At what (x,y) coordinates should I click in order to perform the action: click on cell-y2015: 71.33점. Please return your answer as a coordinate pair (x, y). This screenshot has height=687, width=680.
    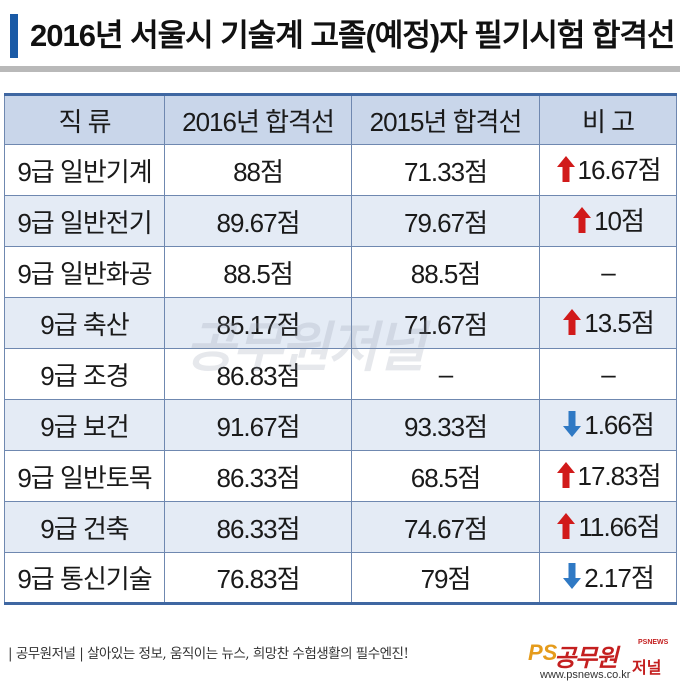
    Looking at the image, I should click on (445, 170).